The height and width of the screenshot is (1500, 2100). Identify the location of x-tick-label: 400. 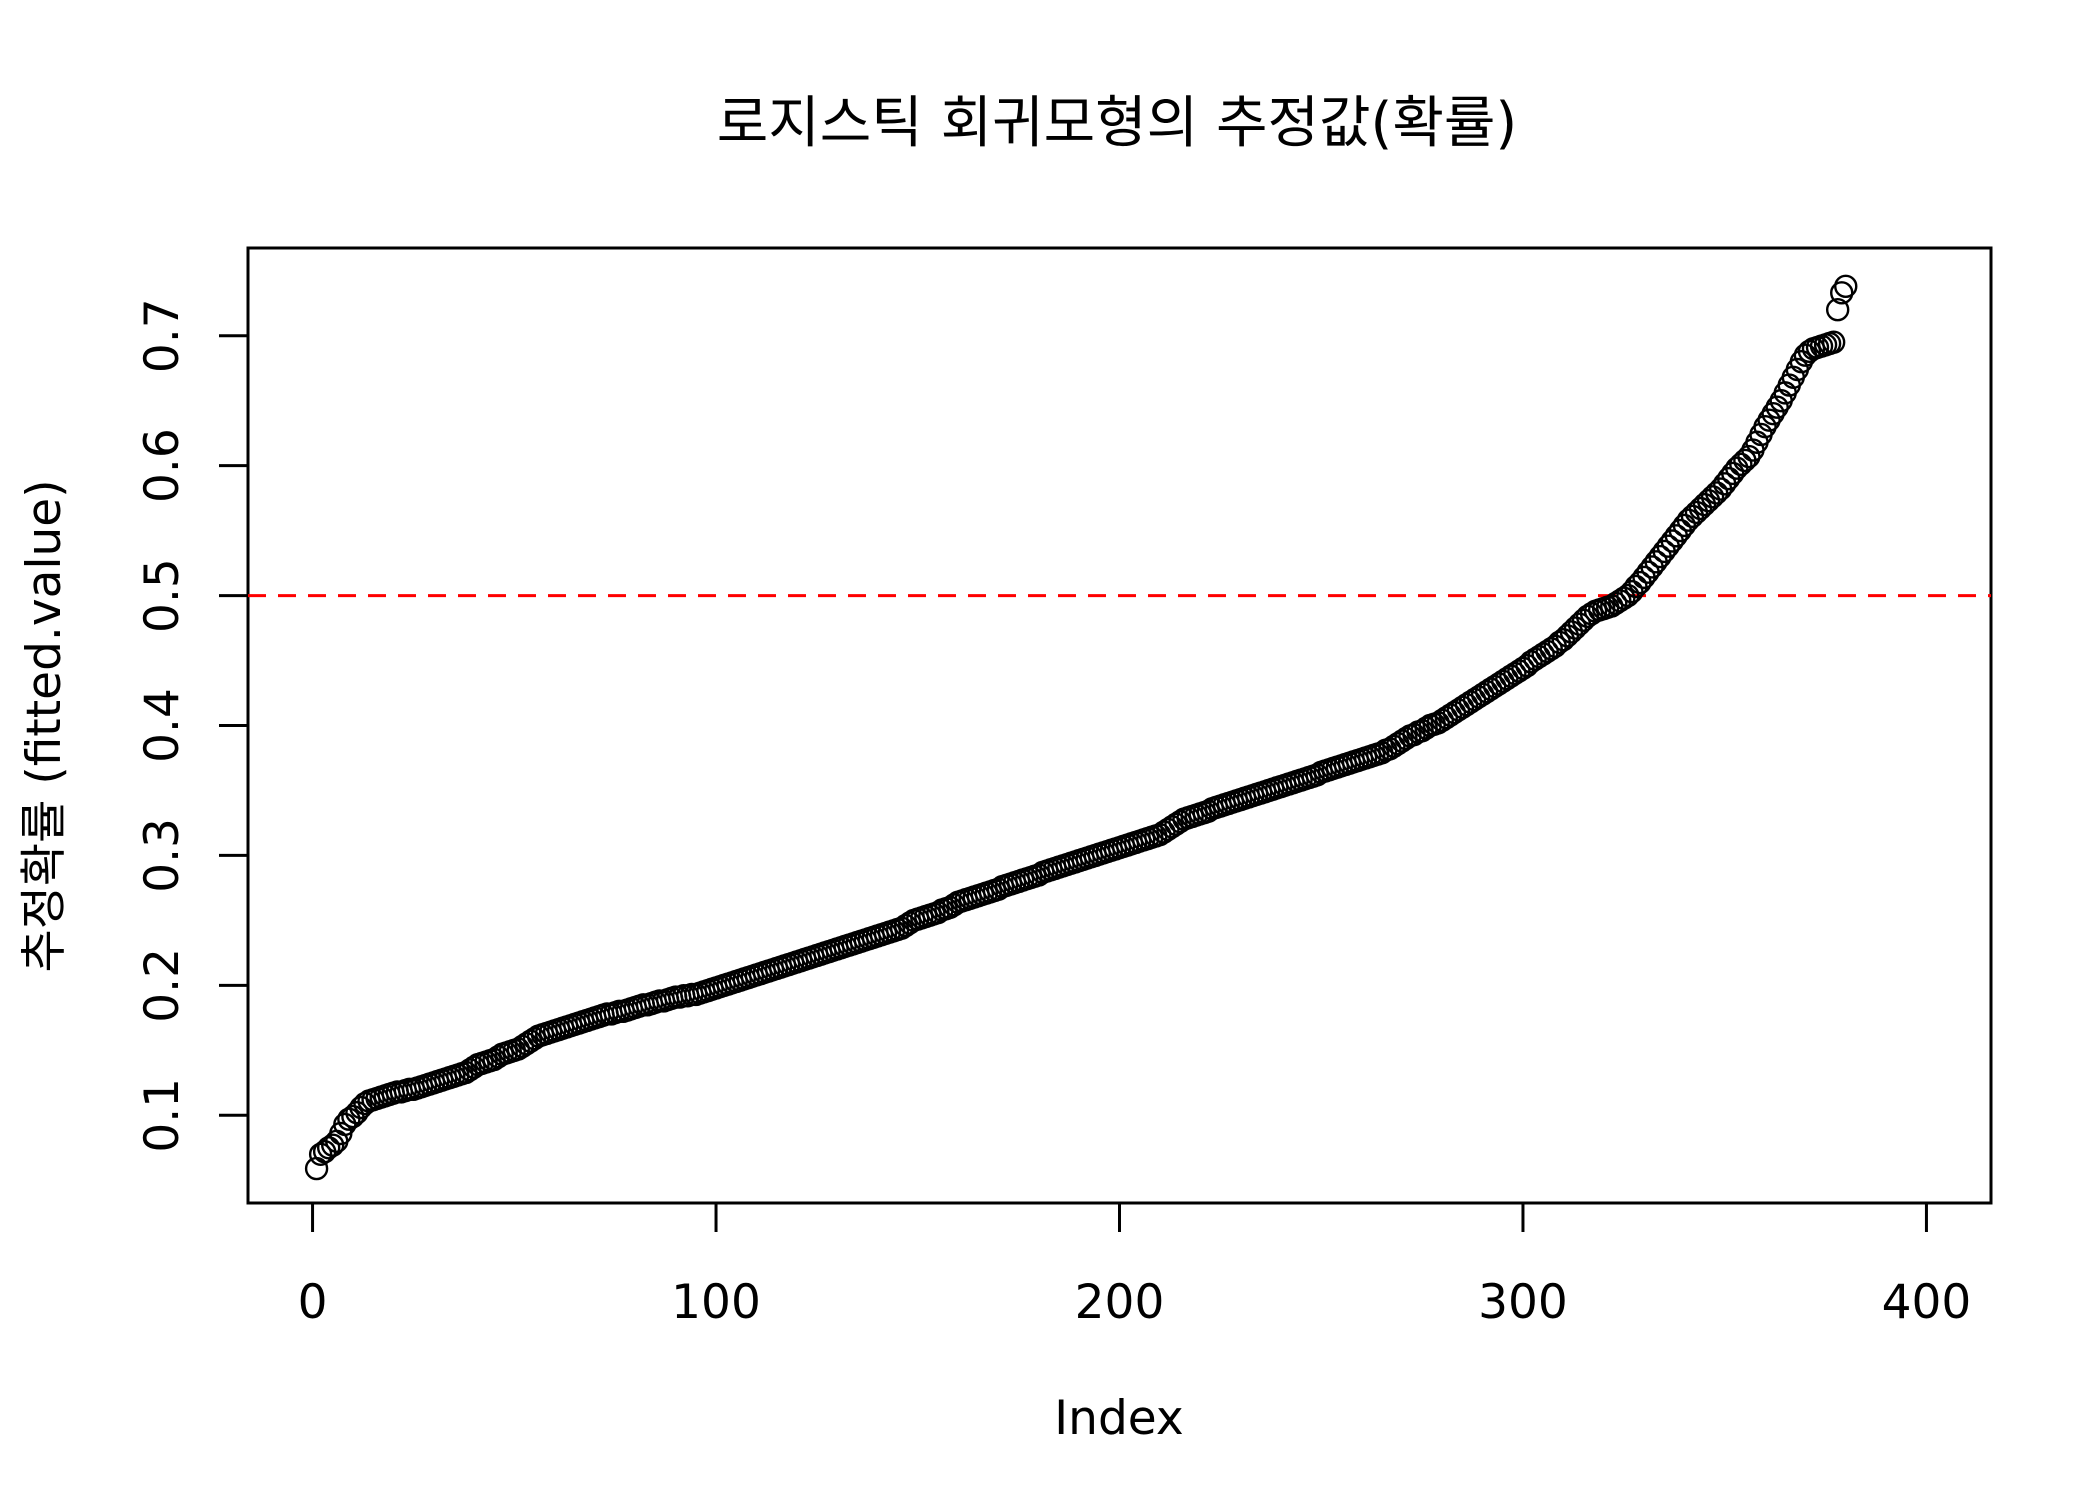
(1927, 1302).